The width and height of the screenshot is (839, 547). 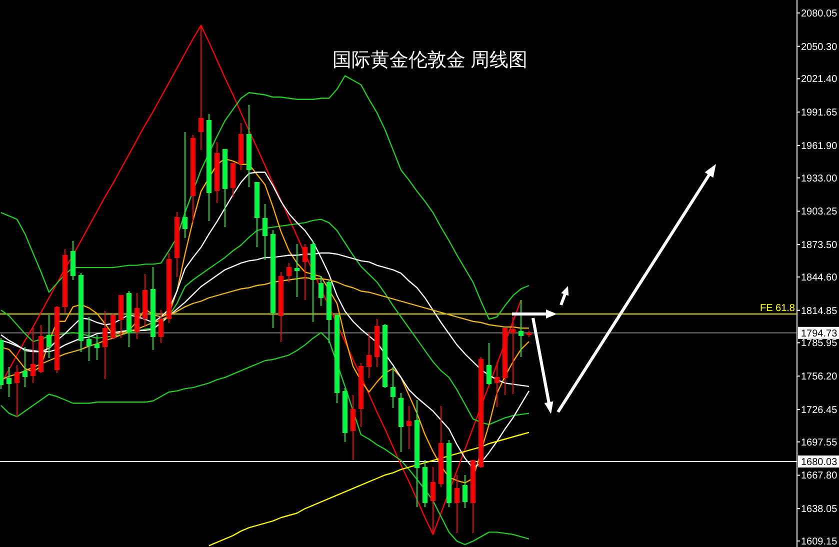 I want to click on y-tick-label: 1756.20, so click(x=819, y=377).